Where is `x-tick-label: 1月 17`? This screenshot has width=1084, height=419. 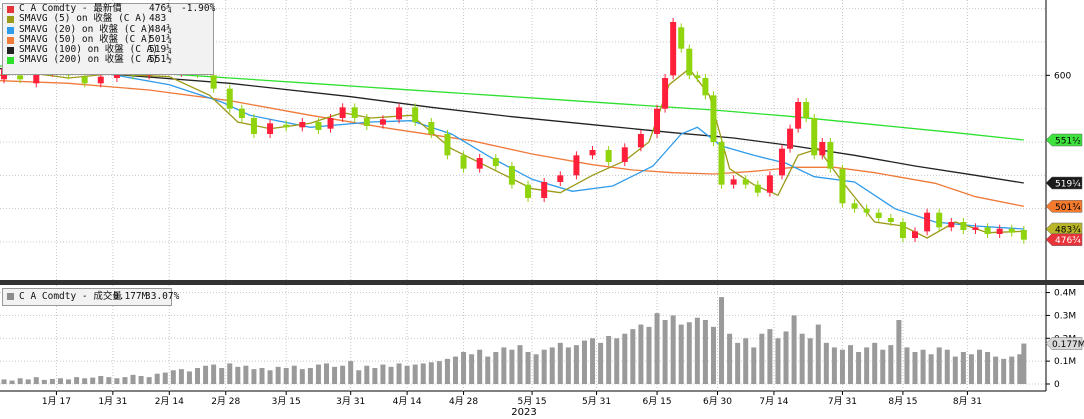
x-tick-label: 1月 17 is located at coordinates (56, 401).